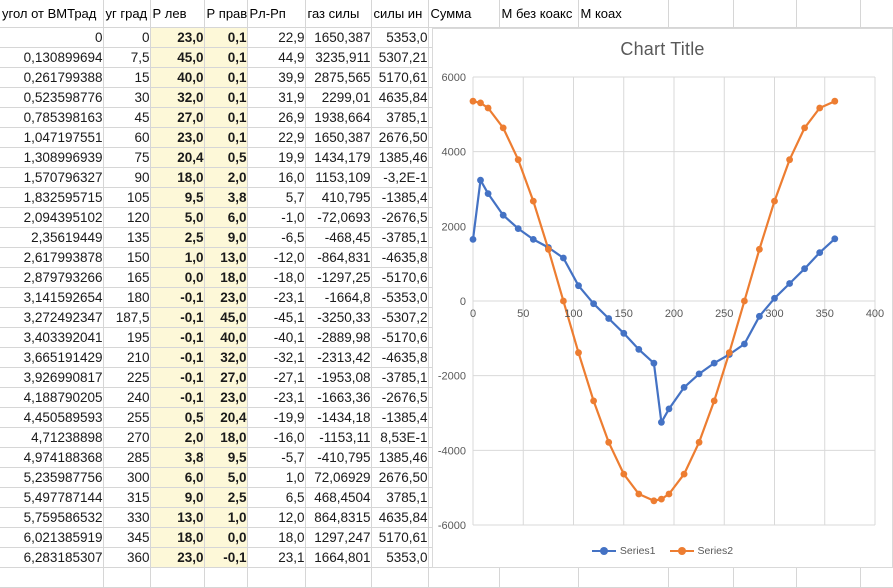 The width and height of the screenshot is (893, 588). I want to click on cell: 23,0, so click(225, 397).